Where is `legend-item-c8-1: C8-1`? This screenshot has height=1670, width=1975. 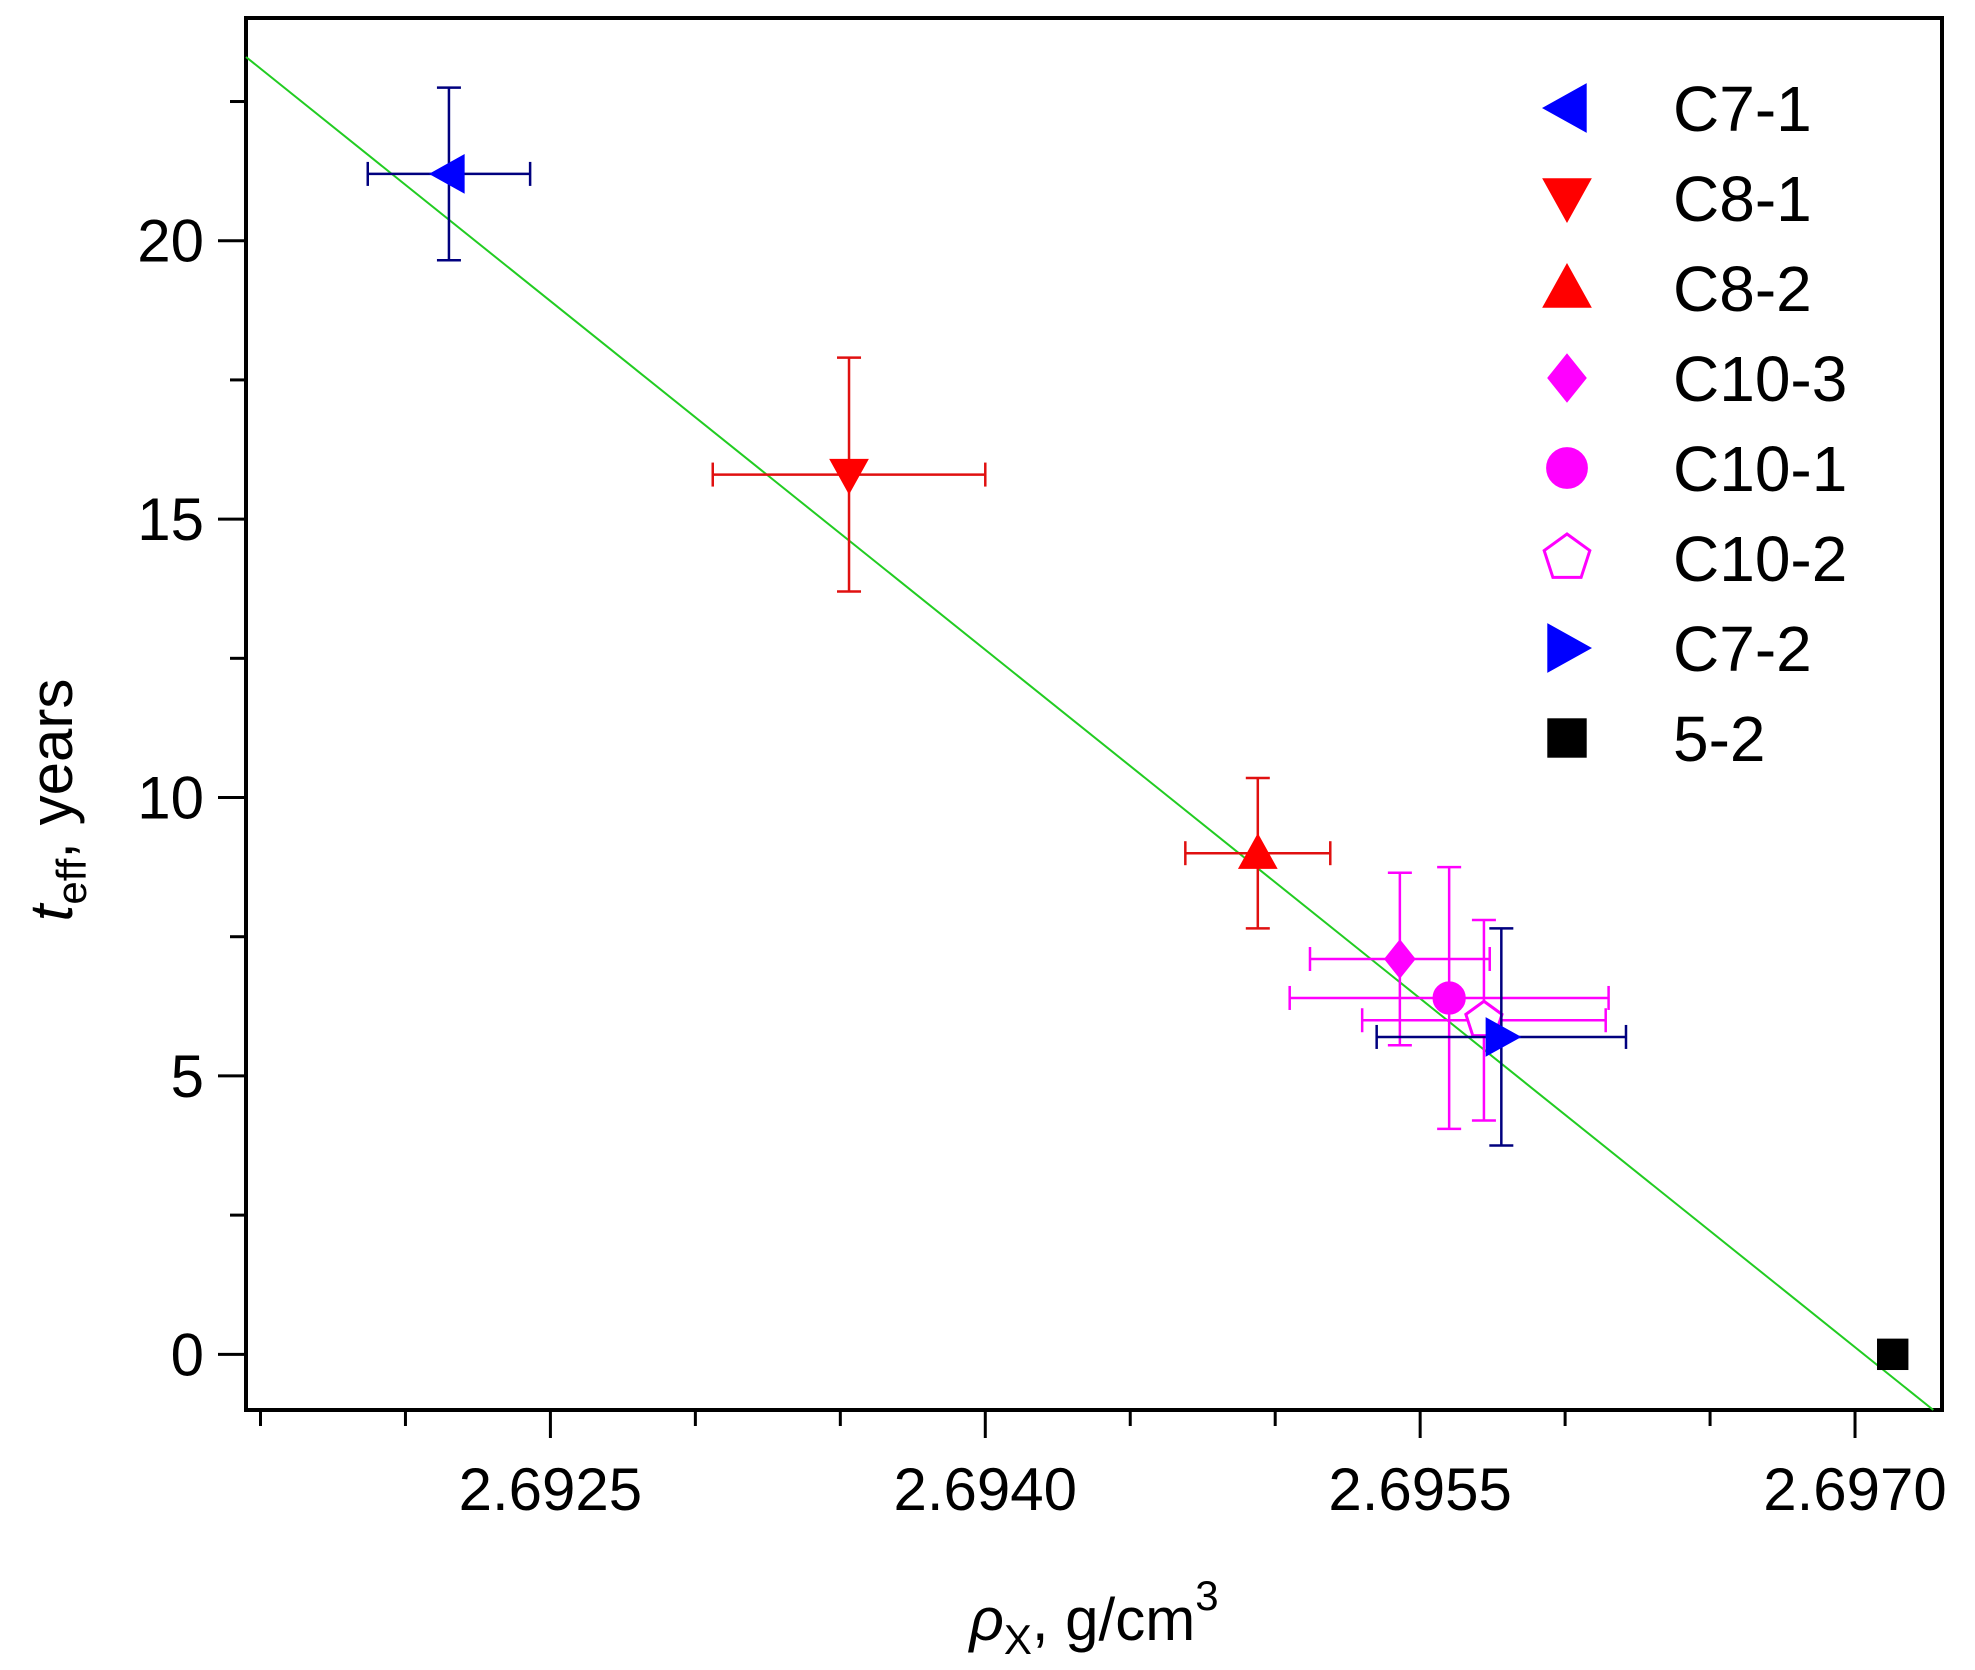 legend-item-c8-1: C8-1 is located at coordinates (1677, 199).